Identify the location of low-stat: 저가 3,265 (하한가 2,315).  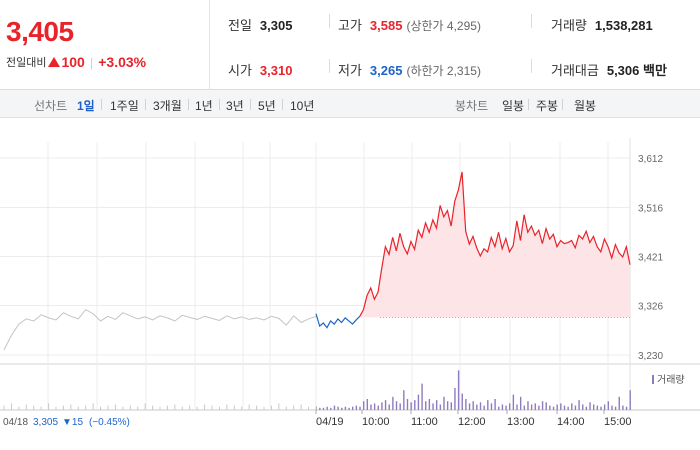
(409, 69).